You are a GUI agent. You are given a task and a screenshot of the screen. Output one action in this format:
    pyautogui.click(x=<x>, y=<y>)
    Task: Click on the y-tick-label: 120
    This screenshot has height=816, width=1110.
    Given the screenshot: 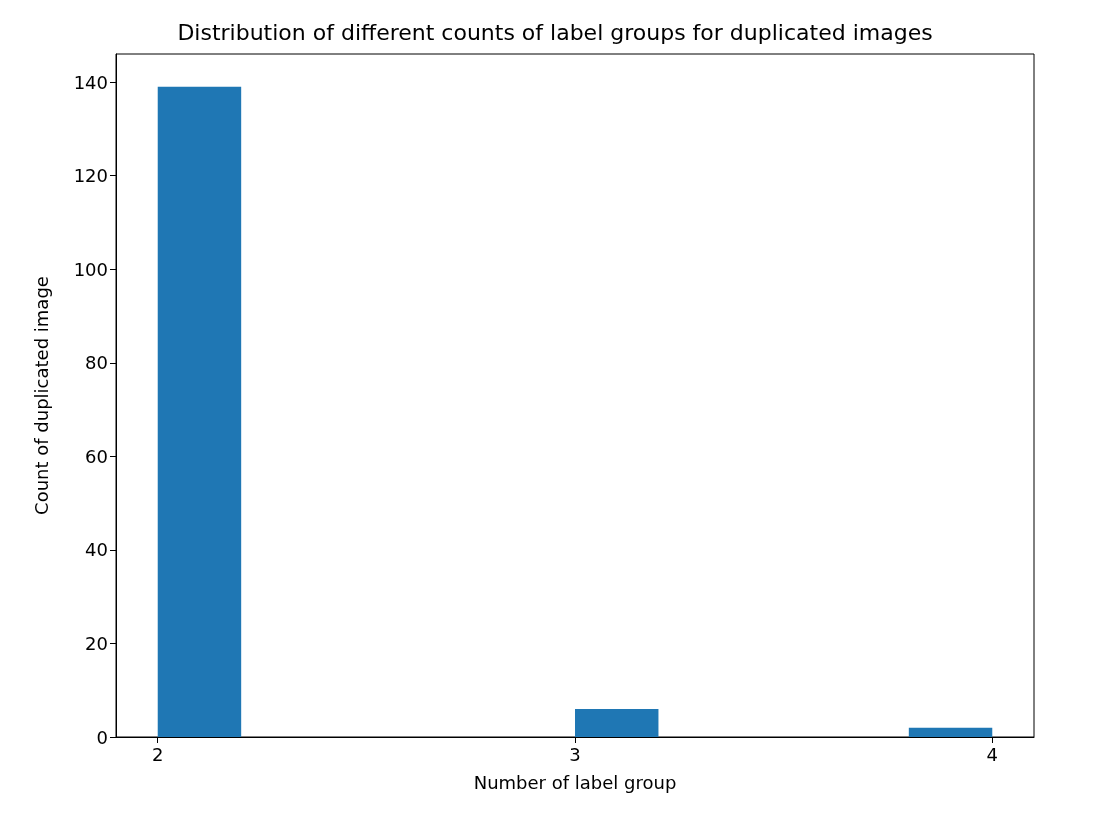 What is the action you would take?
    pyautogui.click(x=90, y=176)
    